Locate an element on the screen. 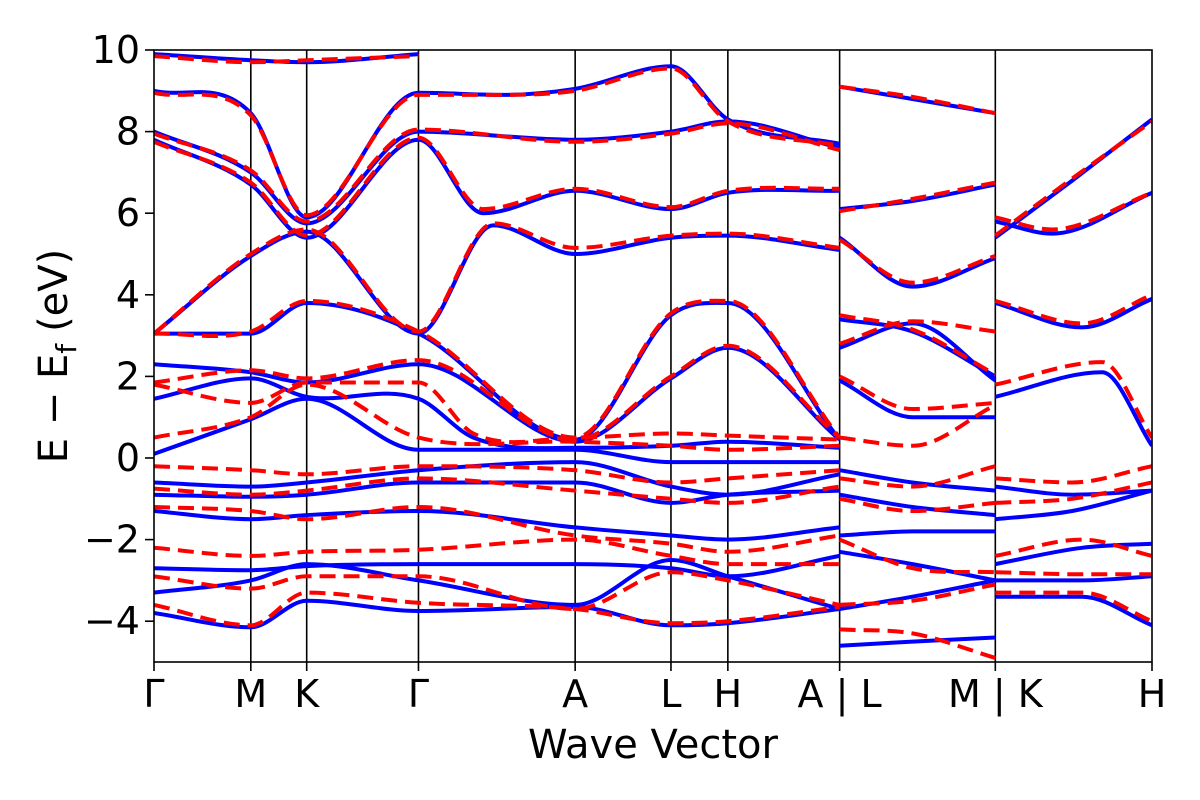 This screenshot has height=800, width=1200. y-axis: −4 −2 0 2 4 6 8 10 is located at coordinates (119, 335).